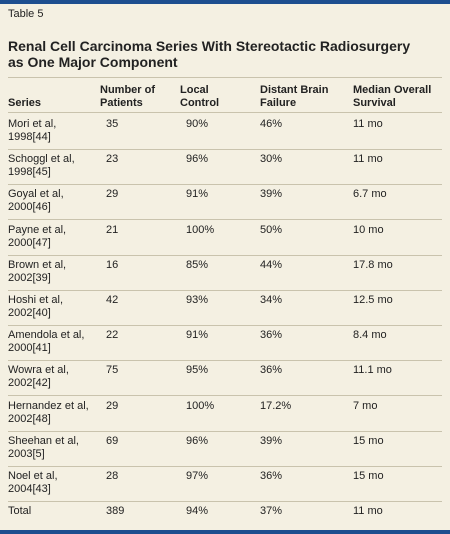  What do you see at coordinates (372, 370) in the screenshot?
I see `cell-value: 11.1 mo` at bounding box center [372, 370].